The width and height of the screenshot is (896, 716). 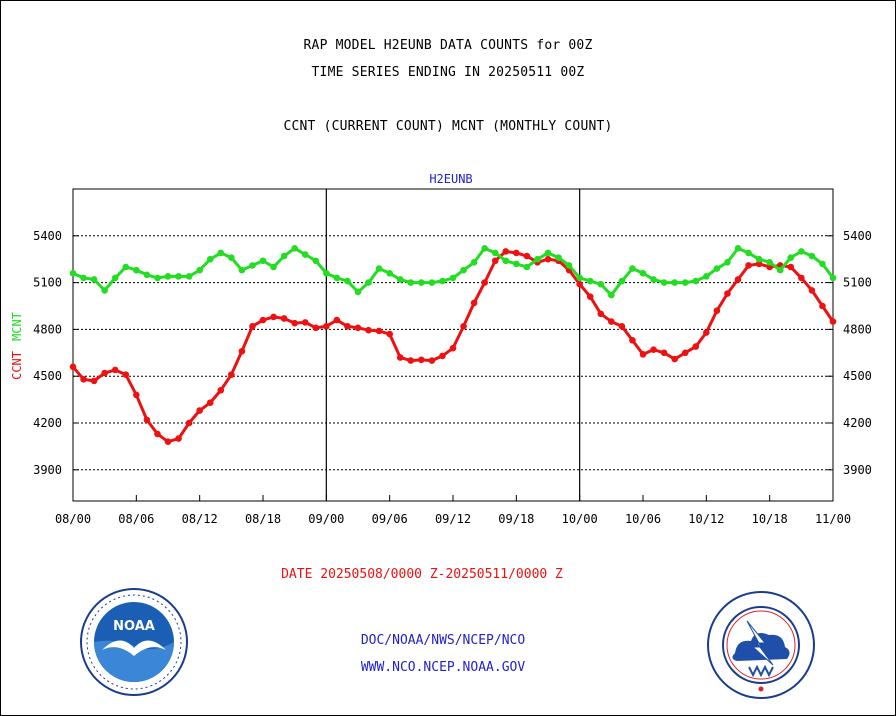 What do you see at coordinates (761, 645) in the screenshot?
I see `nws-logo-icon` at bounding box center [761, 645].